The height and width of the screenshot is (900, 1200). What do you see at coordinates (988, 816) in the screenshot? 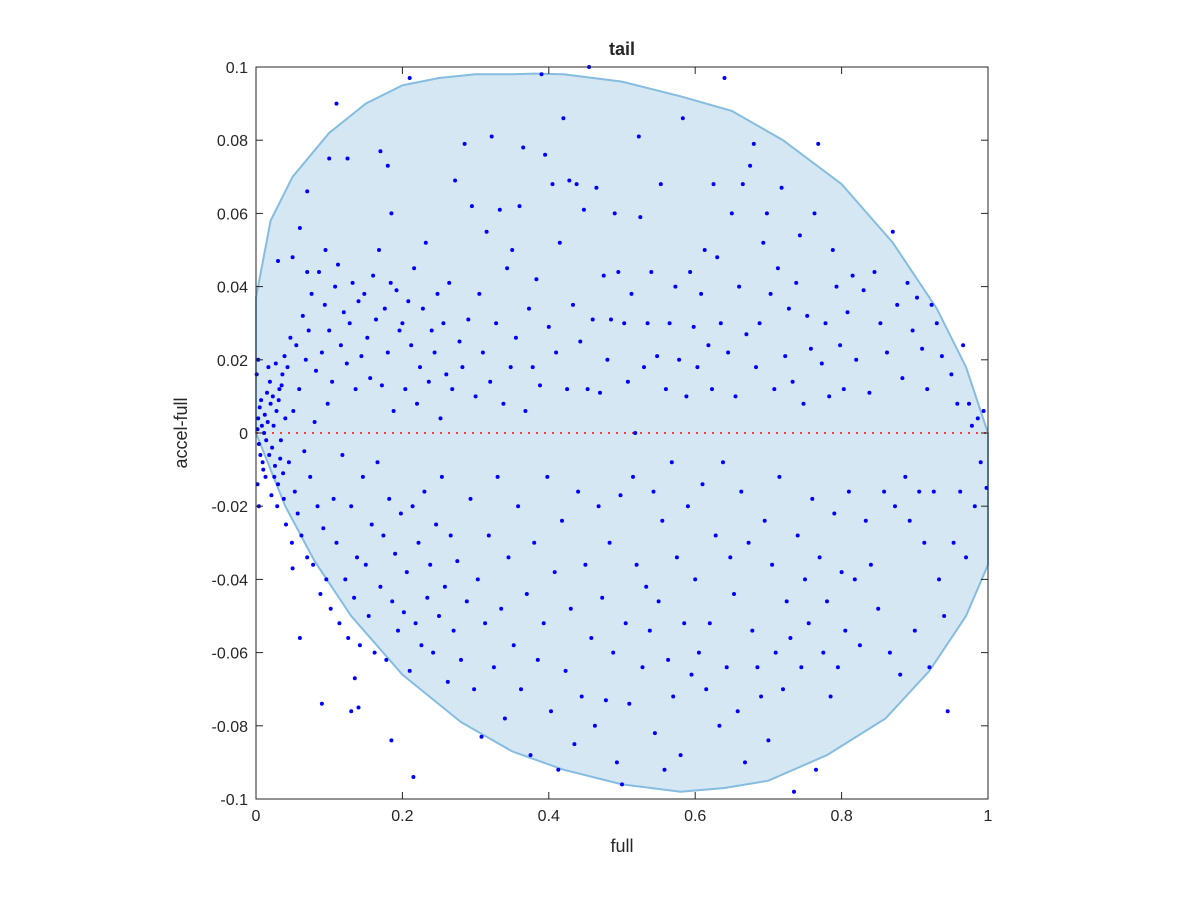
I see `x-tick-label: 1` at bounding box center [988, 816].